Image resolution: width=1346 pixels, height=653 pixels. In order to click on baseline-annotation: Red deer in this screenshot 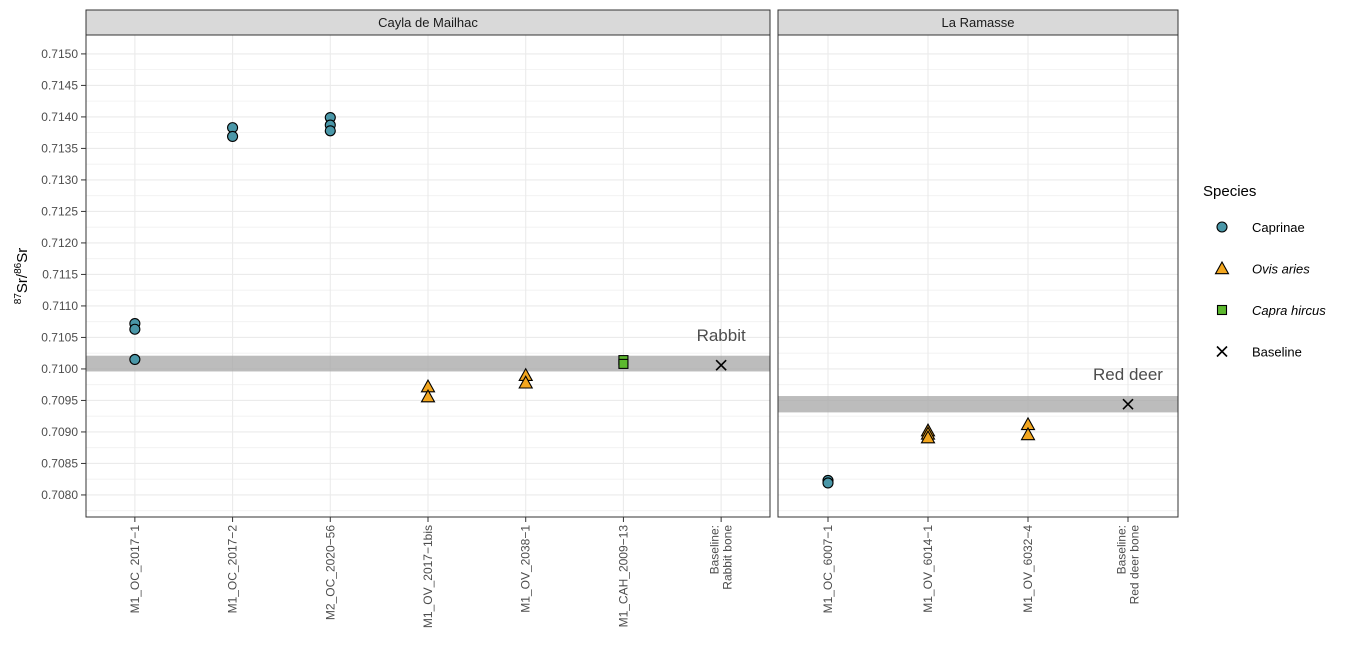, I will do `click(1128, 374)`.